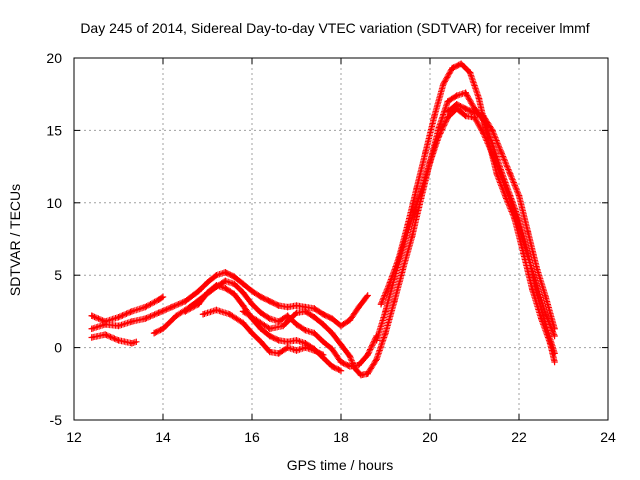 This screenshot has height=480, width=640. Describe the element at coordinates (340, 465) in the screenshot. I see `x-axis-label: GPS time / hours` at that location.